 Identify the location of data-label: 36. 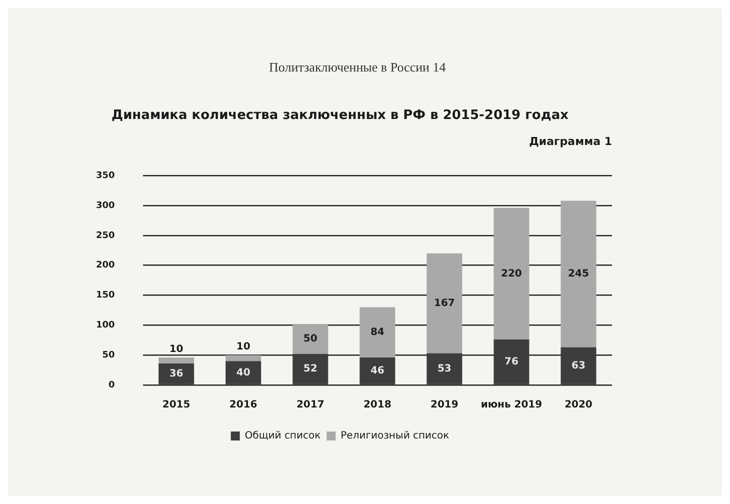
(176, 374).